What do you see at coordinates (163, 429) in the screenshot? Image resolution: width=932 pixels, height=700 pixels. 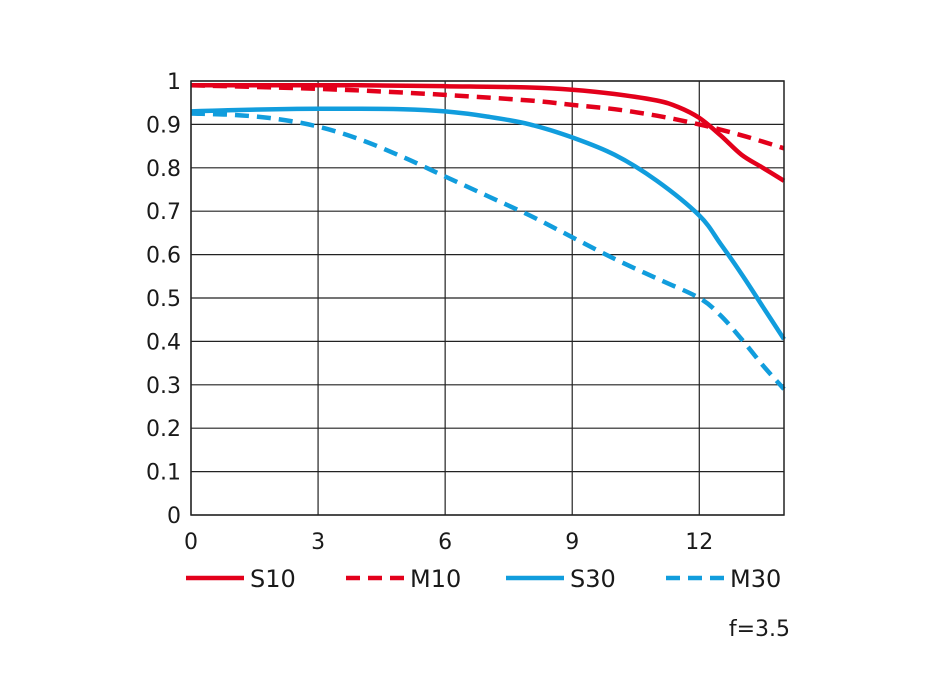 I see `y-tick-label: 0.2` at bounding box center [163, 429].